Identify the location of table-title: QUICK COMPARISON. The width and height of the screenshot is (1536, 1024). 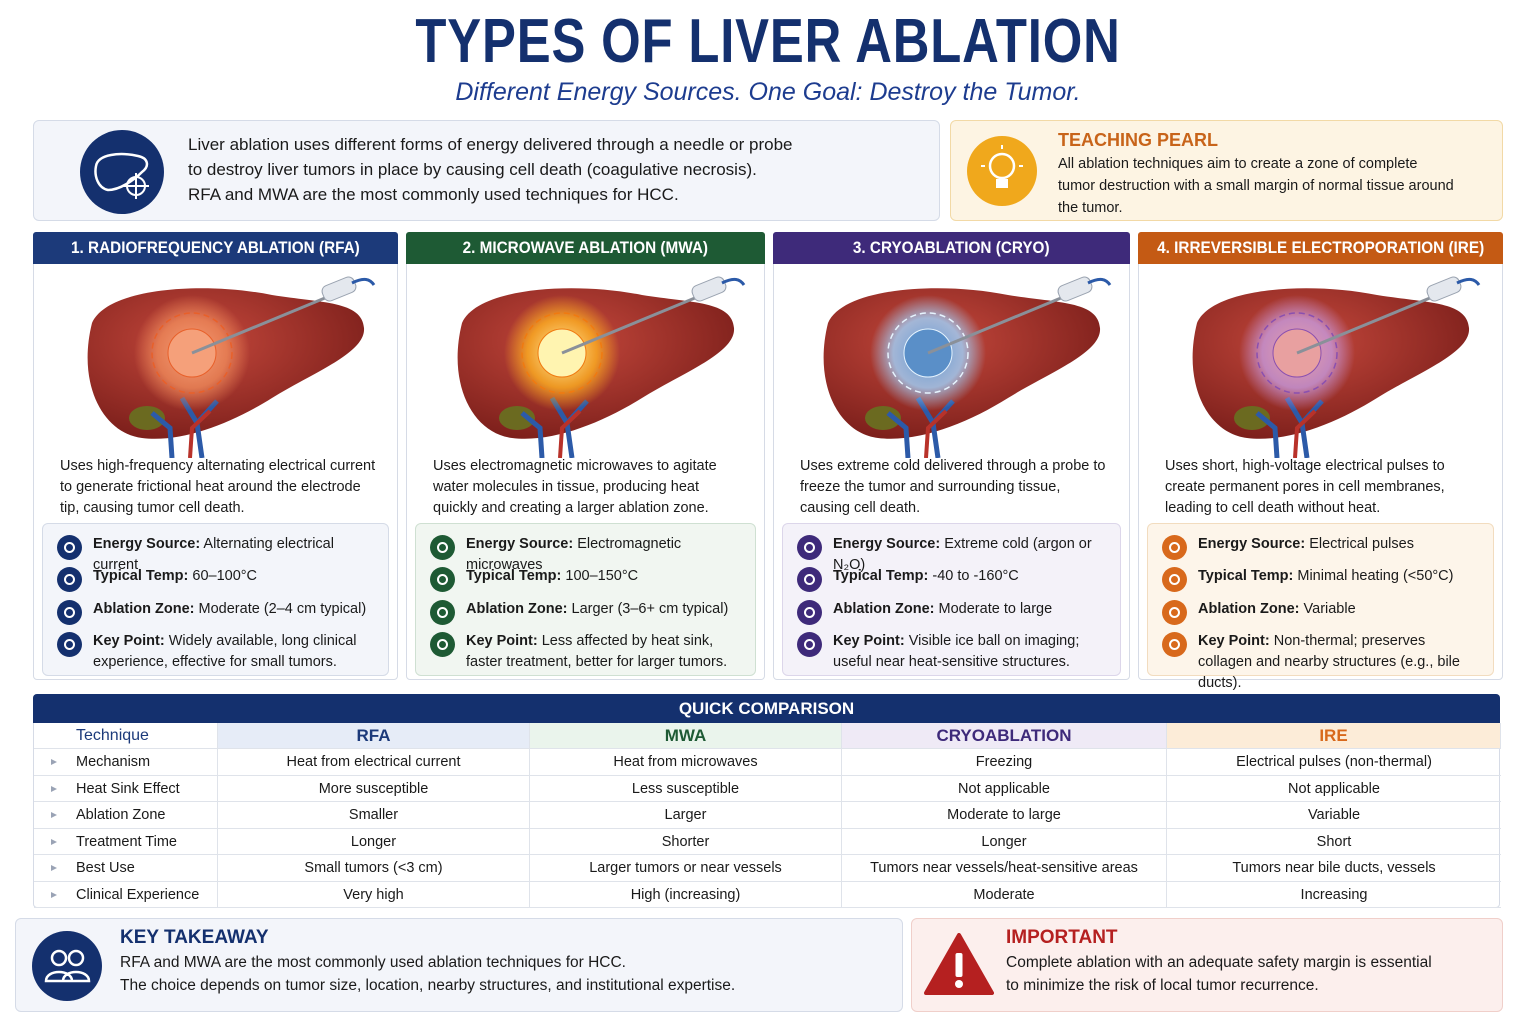
(766, 708).